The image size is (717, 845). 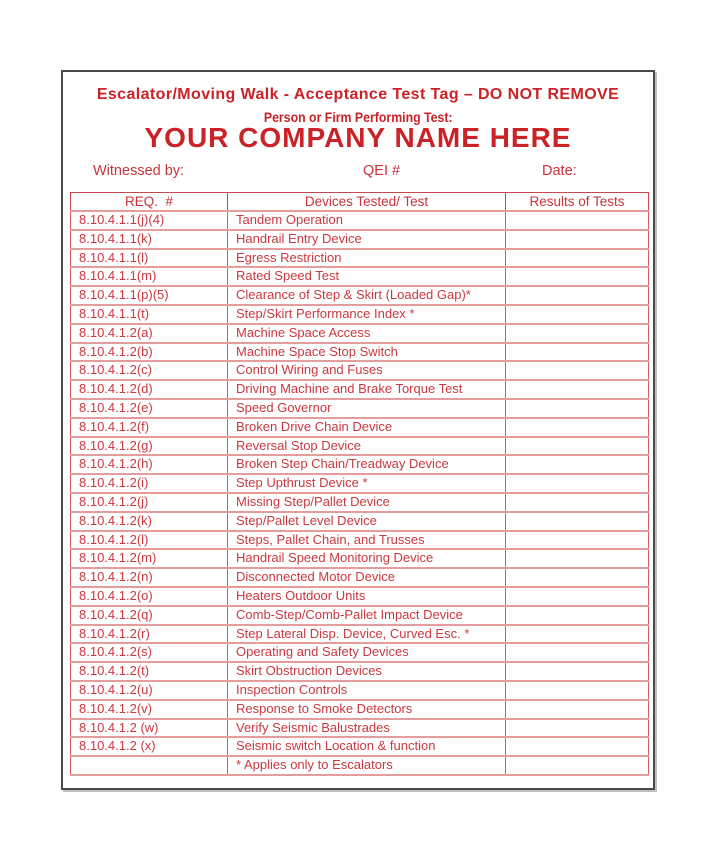 I want to click on device-test-cell: Step/Skirt Performance Index *, so click(x=366, y=314).